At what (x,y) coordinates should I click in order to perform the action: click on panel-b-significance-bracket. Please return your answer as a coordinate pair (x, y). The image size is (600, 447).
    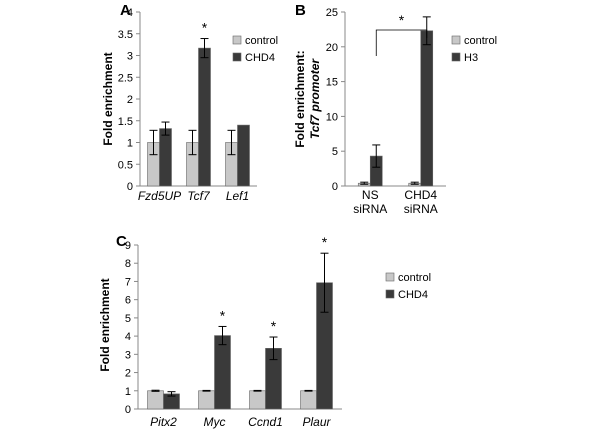
    Looking at the image, I should click on (401, 42).